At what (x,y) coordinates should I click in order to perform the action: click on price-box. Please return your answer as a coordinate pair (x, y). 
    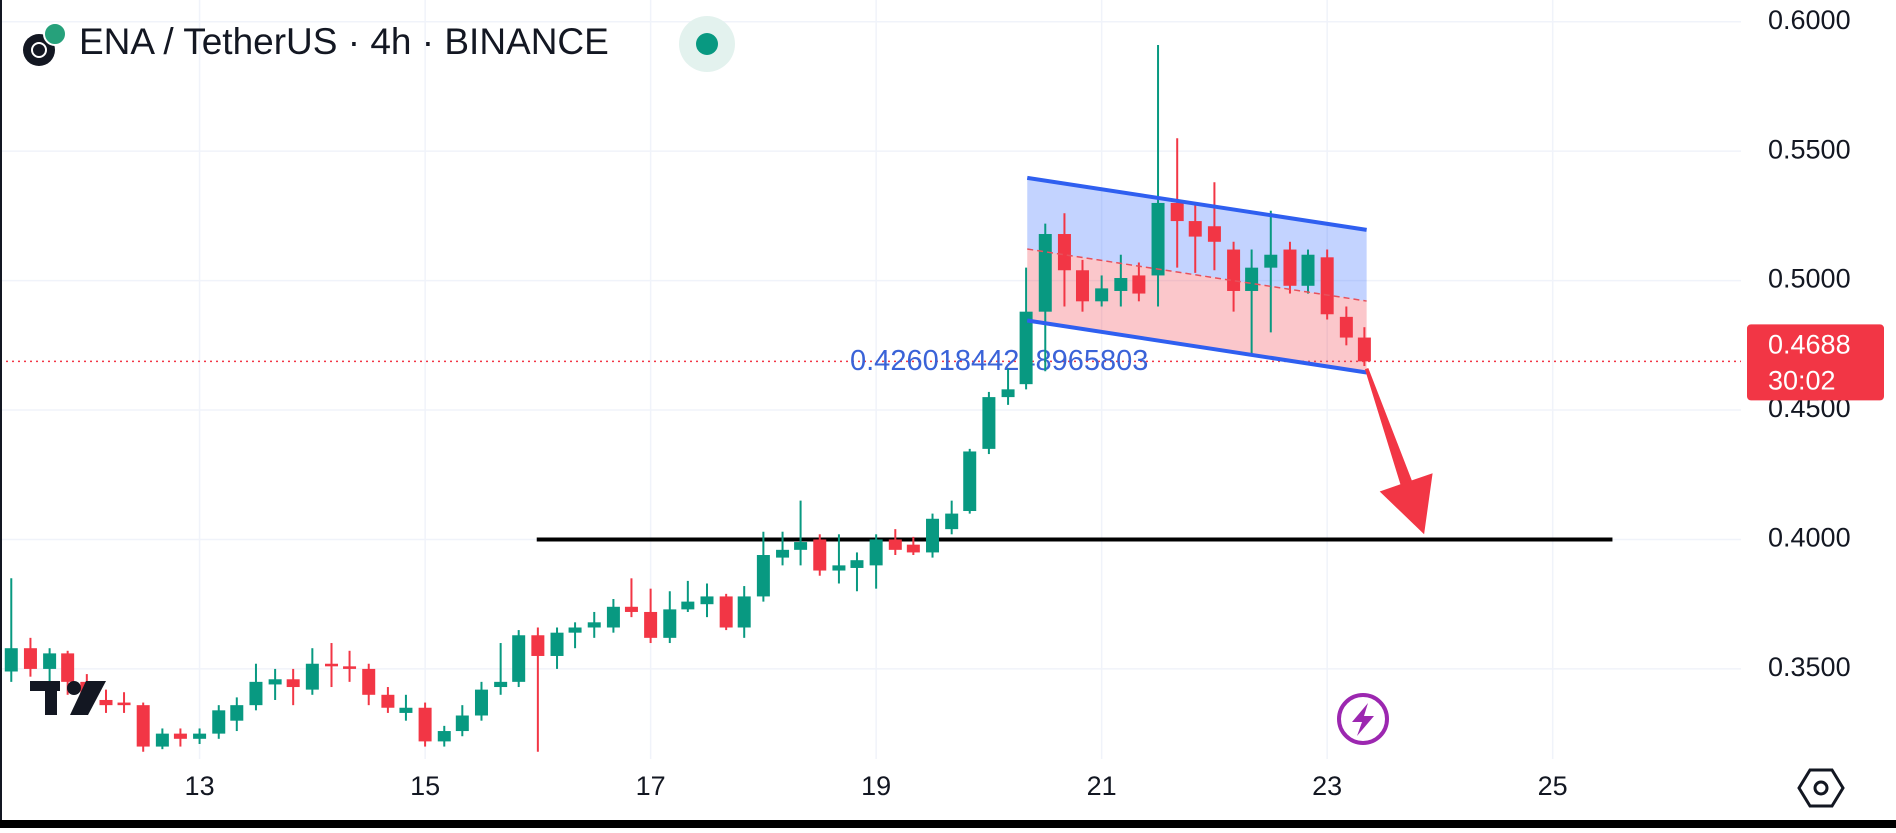
    Looking at the image, I should click on (1815, 362).